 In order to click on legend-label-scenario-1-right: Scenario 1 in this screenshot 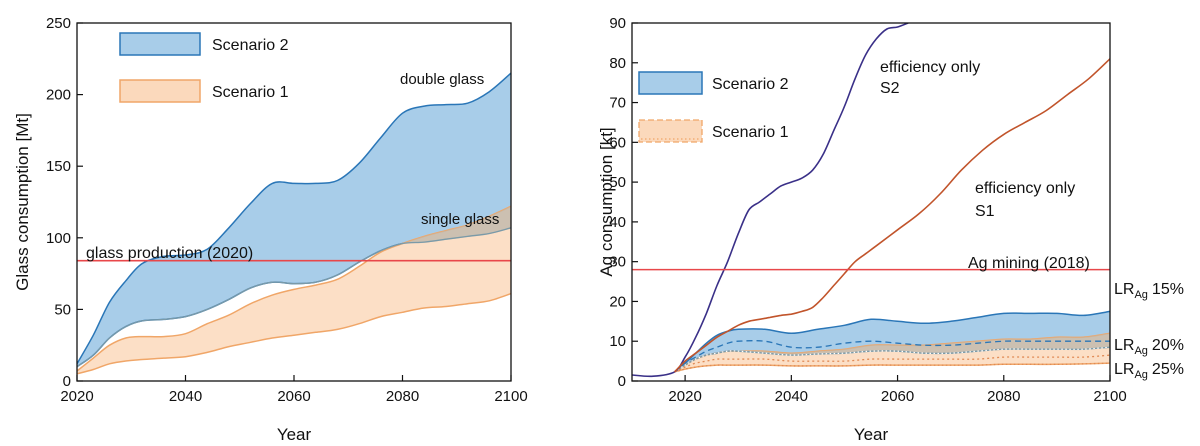, I will do `click(750, 132)`.